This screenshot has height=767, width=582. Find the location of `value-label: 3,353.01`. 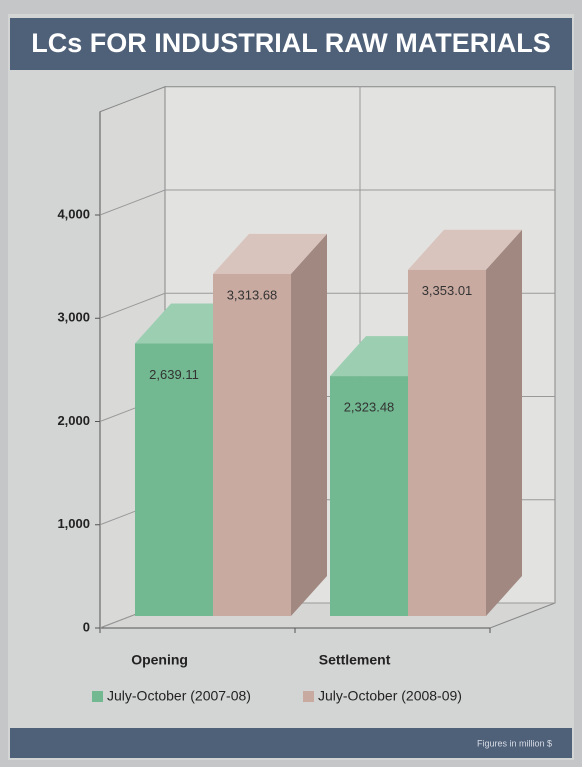

value-label: 3,353.01 is located at coordinates (447, 290).